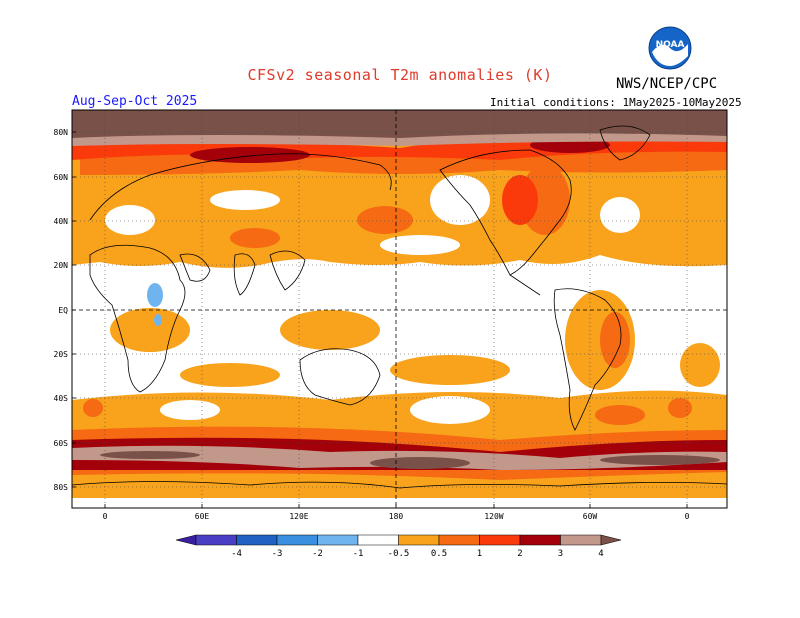 The image size is (800, 618). What do you see at coordinates (590, 516) in the screenshot?
I see `lon-label: 60W` at bounding box center [590, 516].